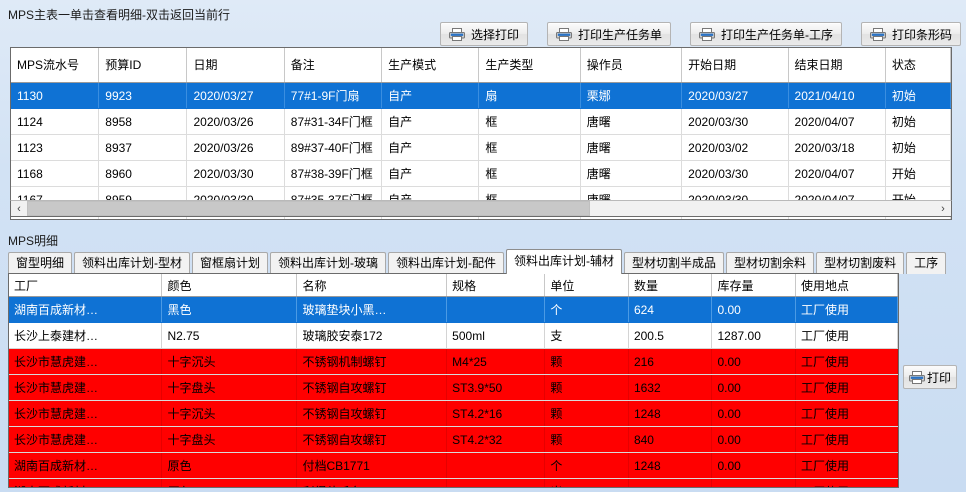 This screenshot has width=966, height=492. What do you see at coordinates (631, 95) in the screenshot?
I see `table-cell: 栗娜` at bounding box center [631, 95].